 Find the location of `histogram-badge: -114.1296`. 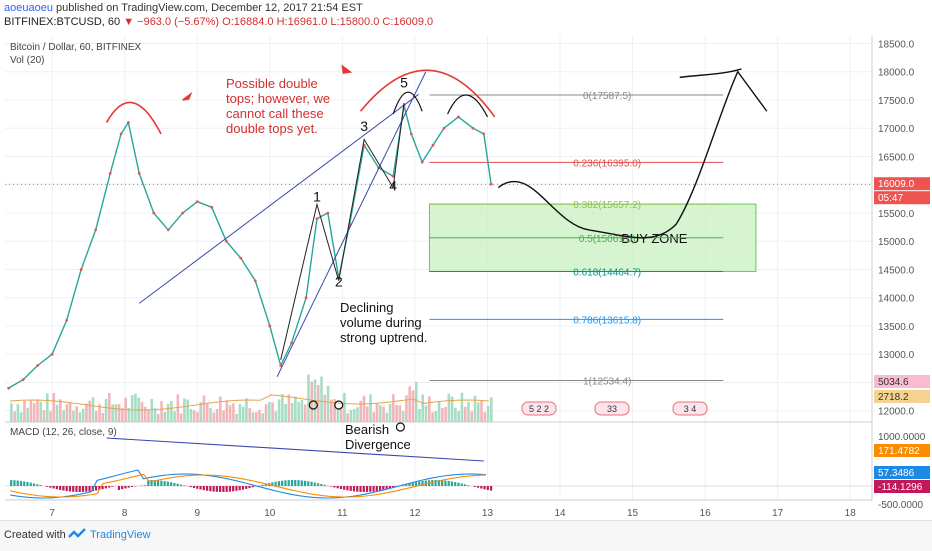

histogram-badge: -114.1296 is located at coordinates (900, 487).